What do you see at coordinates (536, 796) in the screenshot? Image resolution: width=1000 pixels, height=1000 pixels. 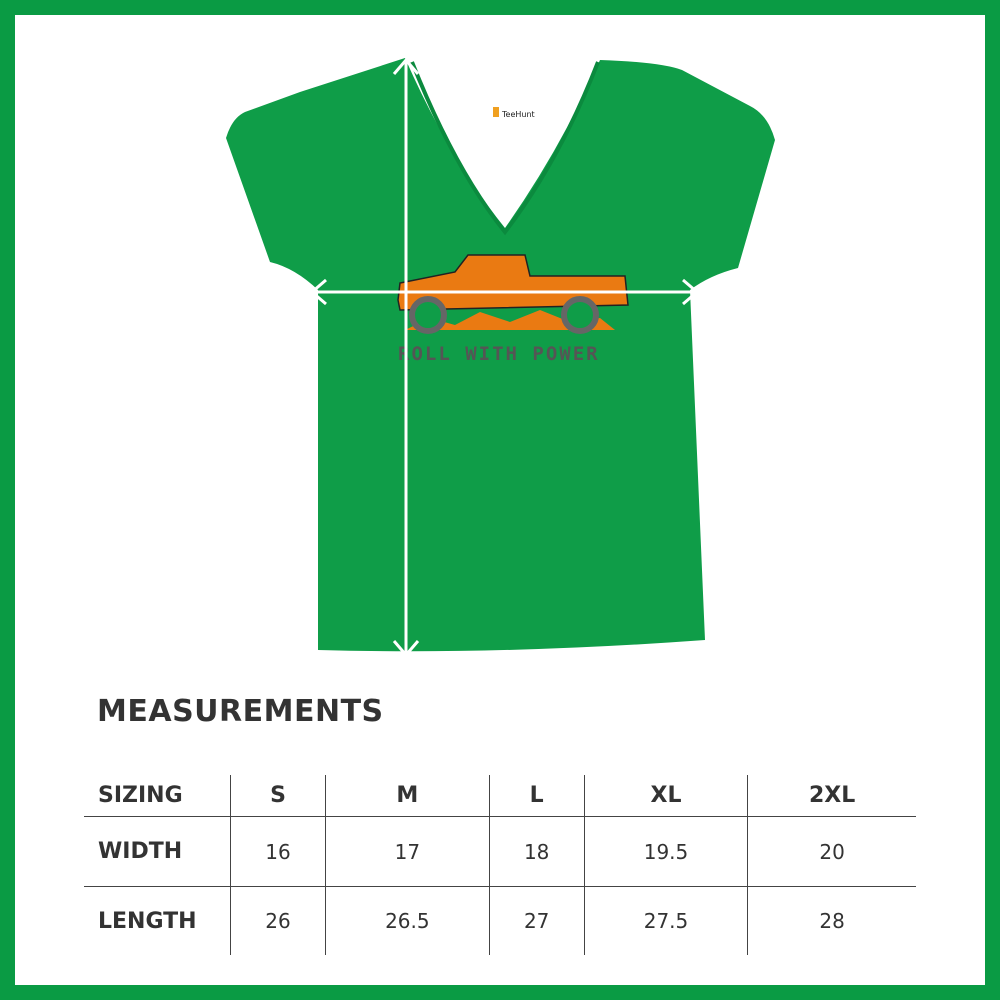 I see `header-cell: L` at bounding box center [536, 796].